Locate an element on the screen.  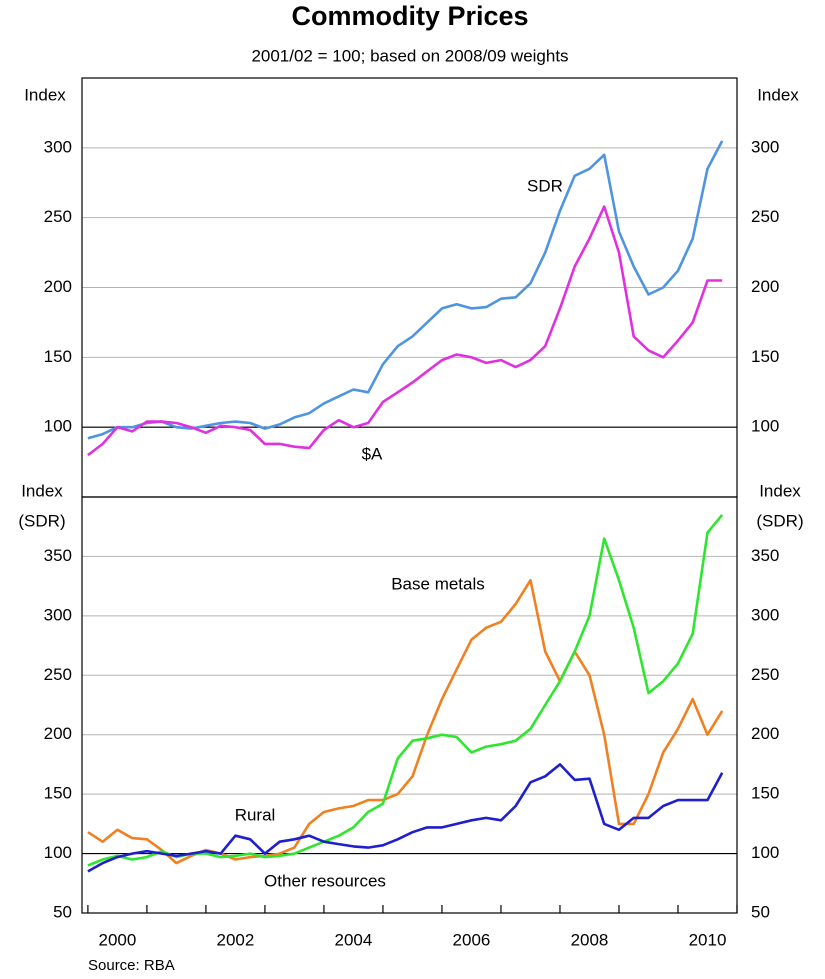
x-tick-label: 2000 is located at coordinates (117, 939).